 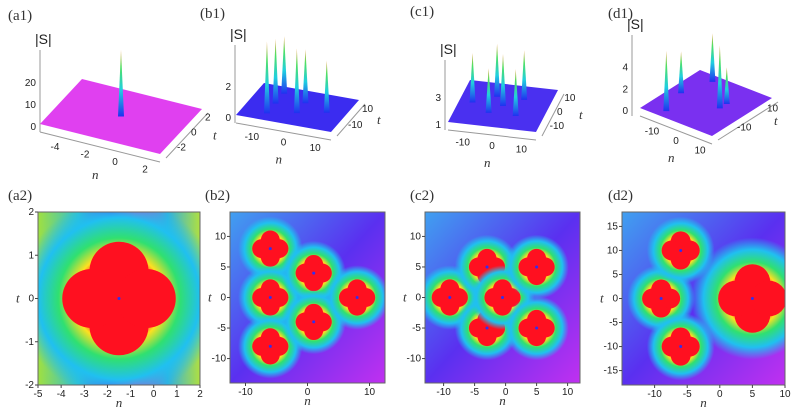 What do you see at coordinates (422, 196) in the screenshot?
I see `panel-label: (c2)` at bounding box center [422, 196].